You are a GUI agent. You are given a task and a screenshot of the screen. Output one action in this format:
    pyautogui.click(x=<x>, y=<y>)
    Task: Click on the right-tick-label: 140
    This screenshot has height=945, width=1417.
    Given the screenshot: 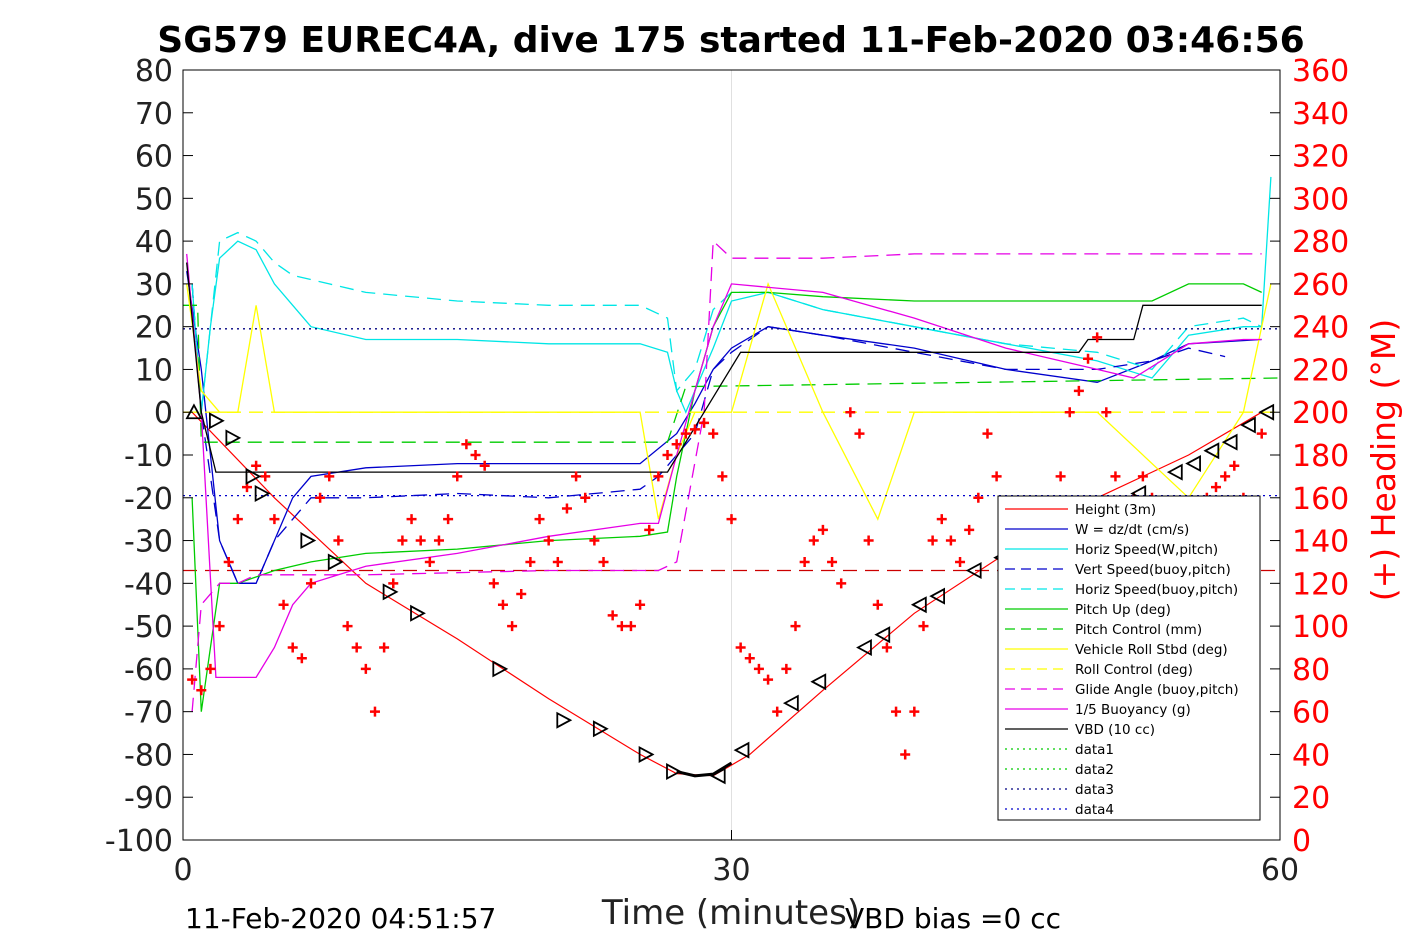 What is the action you would take?
    pyautogui.click(x=1320, y=542)
    